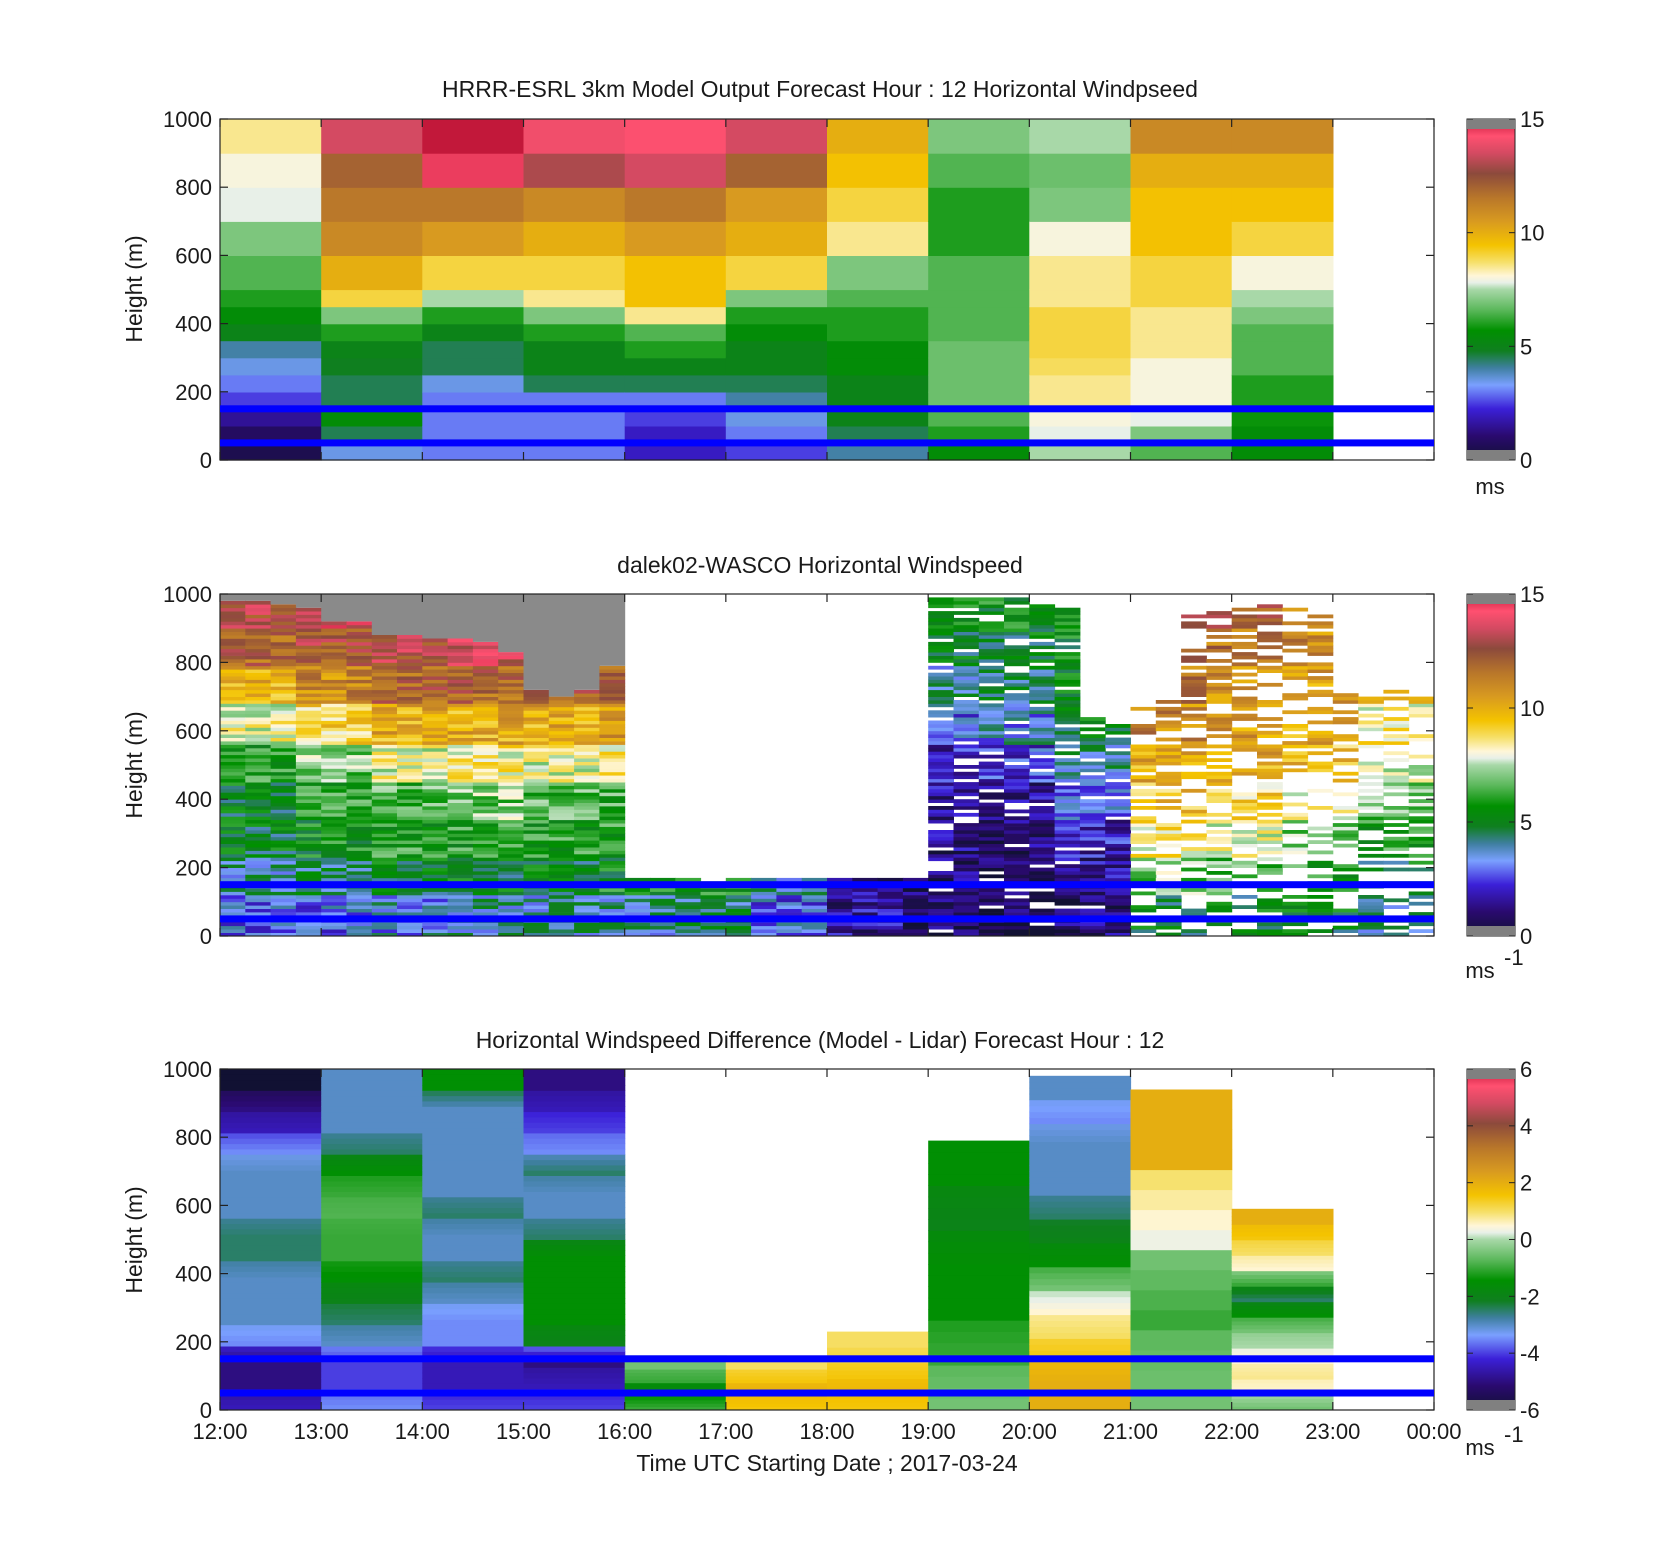  I want to click on reference-line, so click(827, 443).